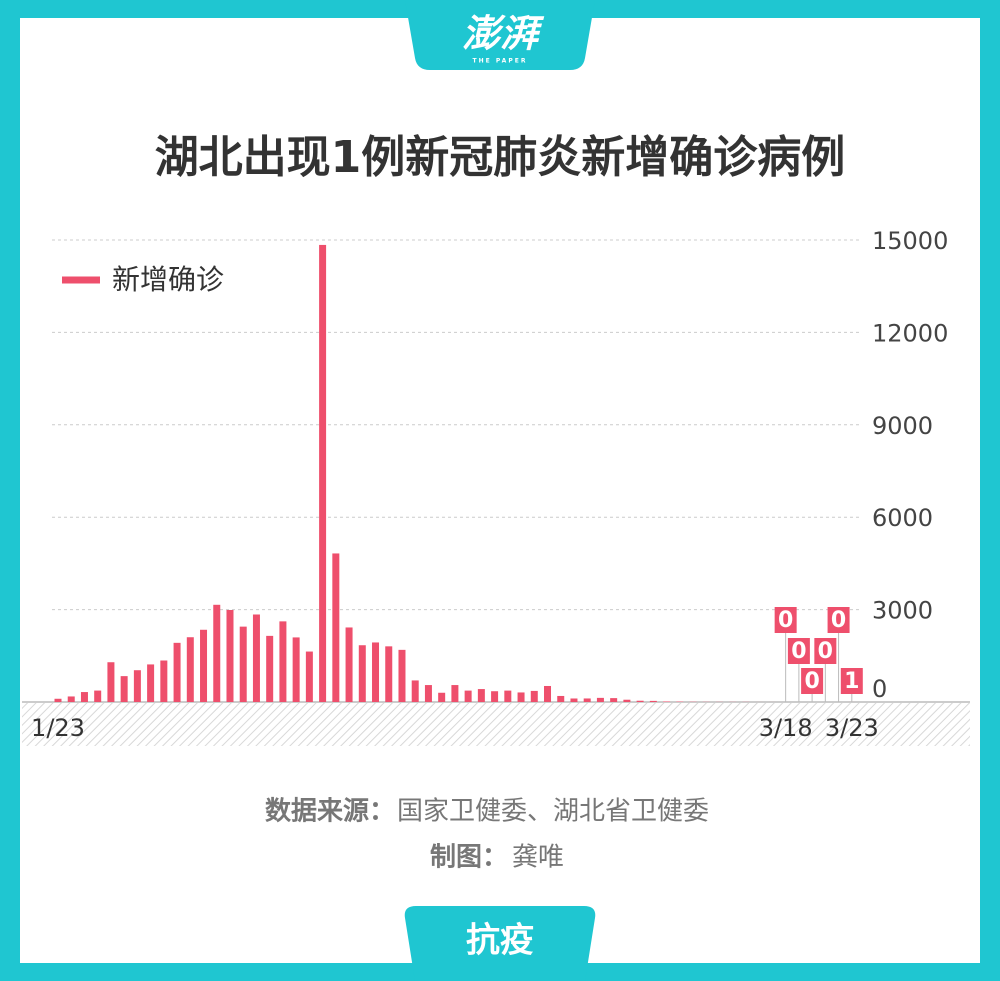 The width and height of the screenshot is (1000, 981). What do you see at coordinates (910, 241) in the screenshot?
I see `y-tick-label: 15000` at bounding box center [910, 241].